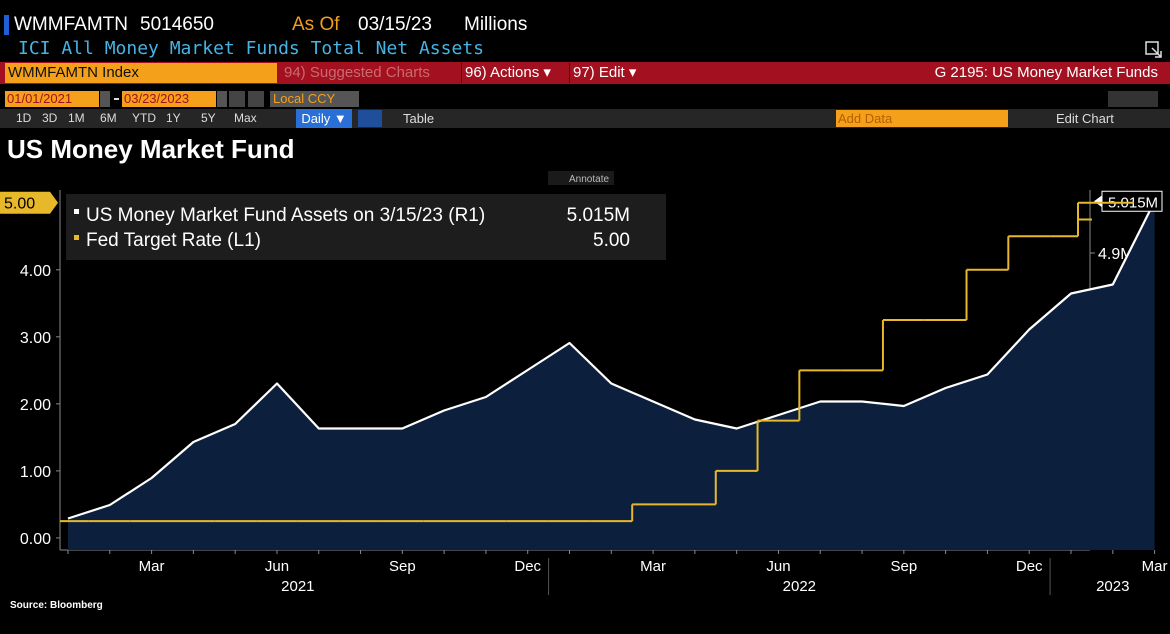 The width and height of the screenshot is (1170, 634). What do you see at coordinates (799, 586) in the screenshot?
I see `x-year-label: 2022` at bounding box center [799, 586].